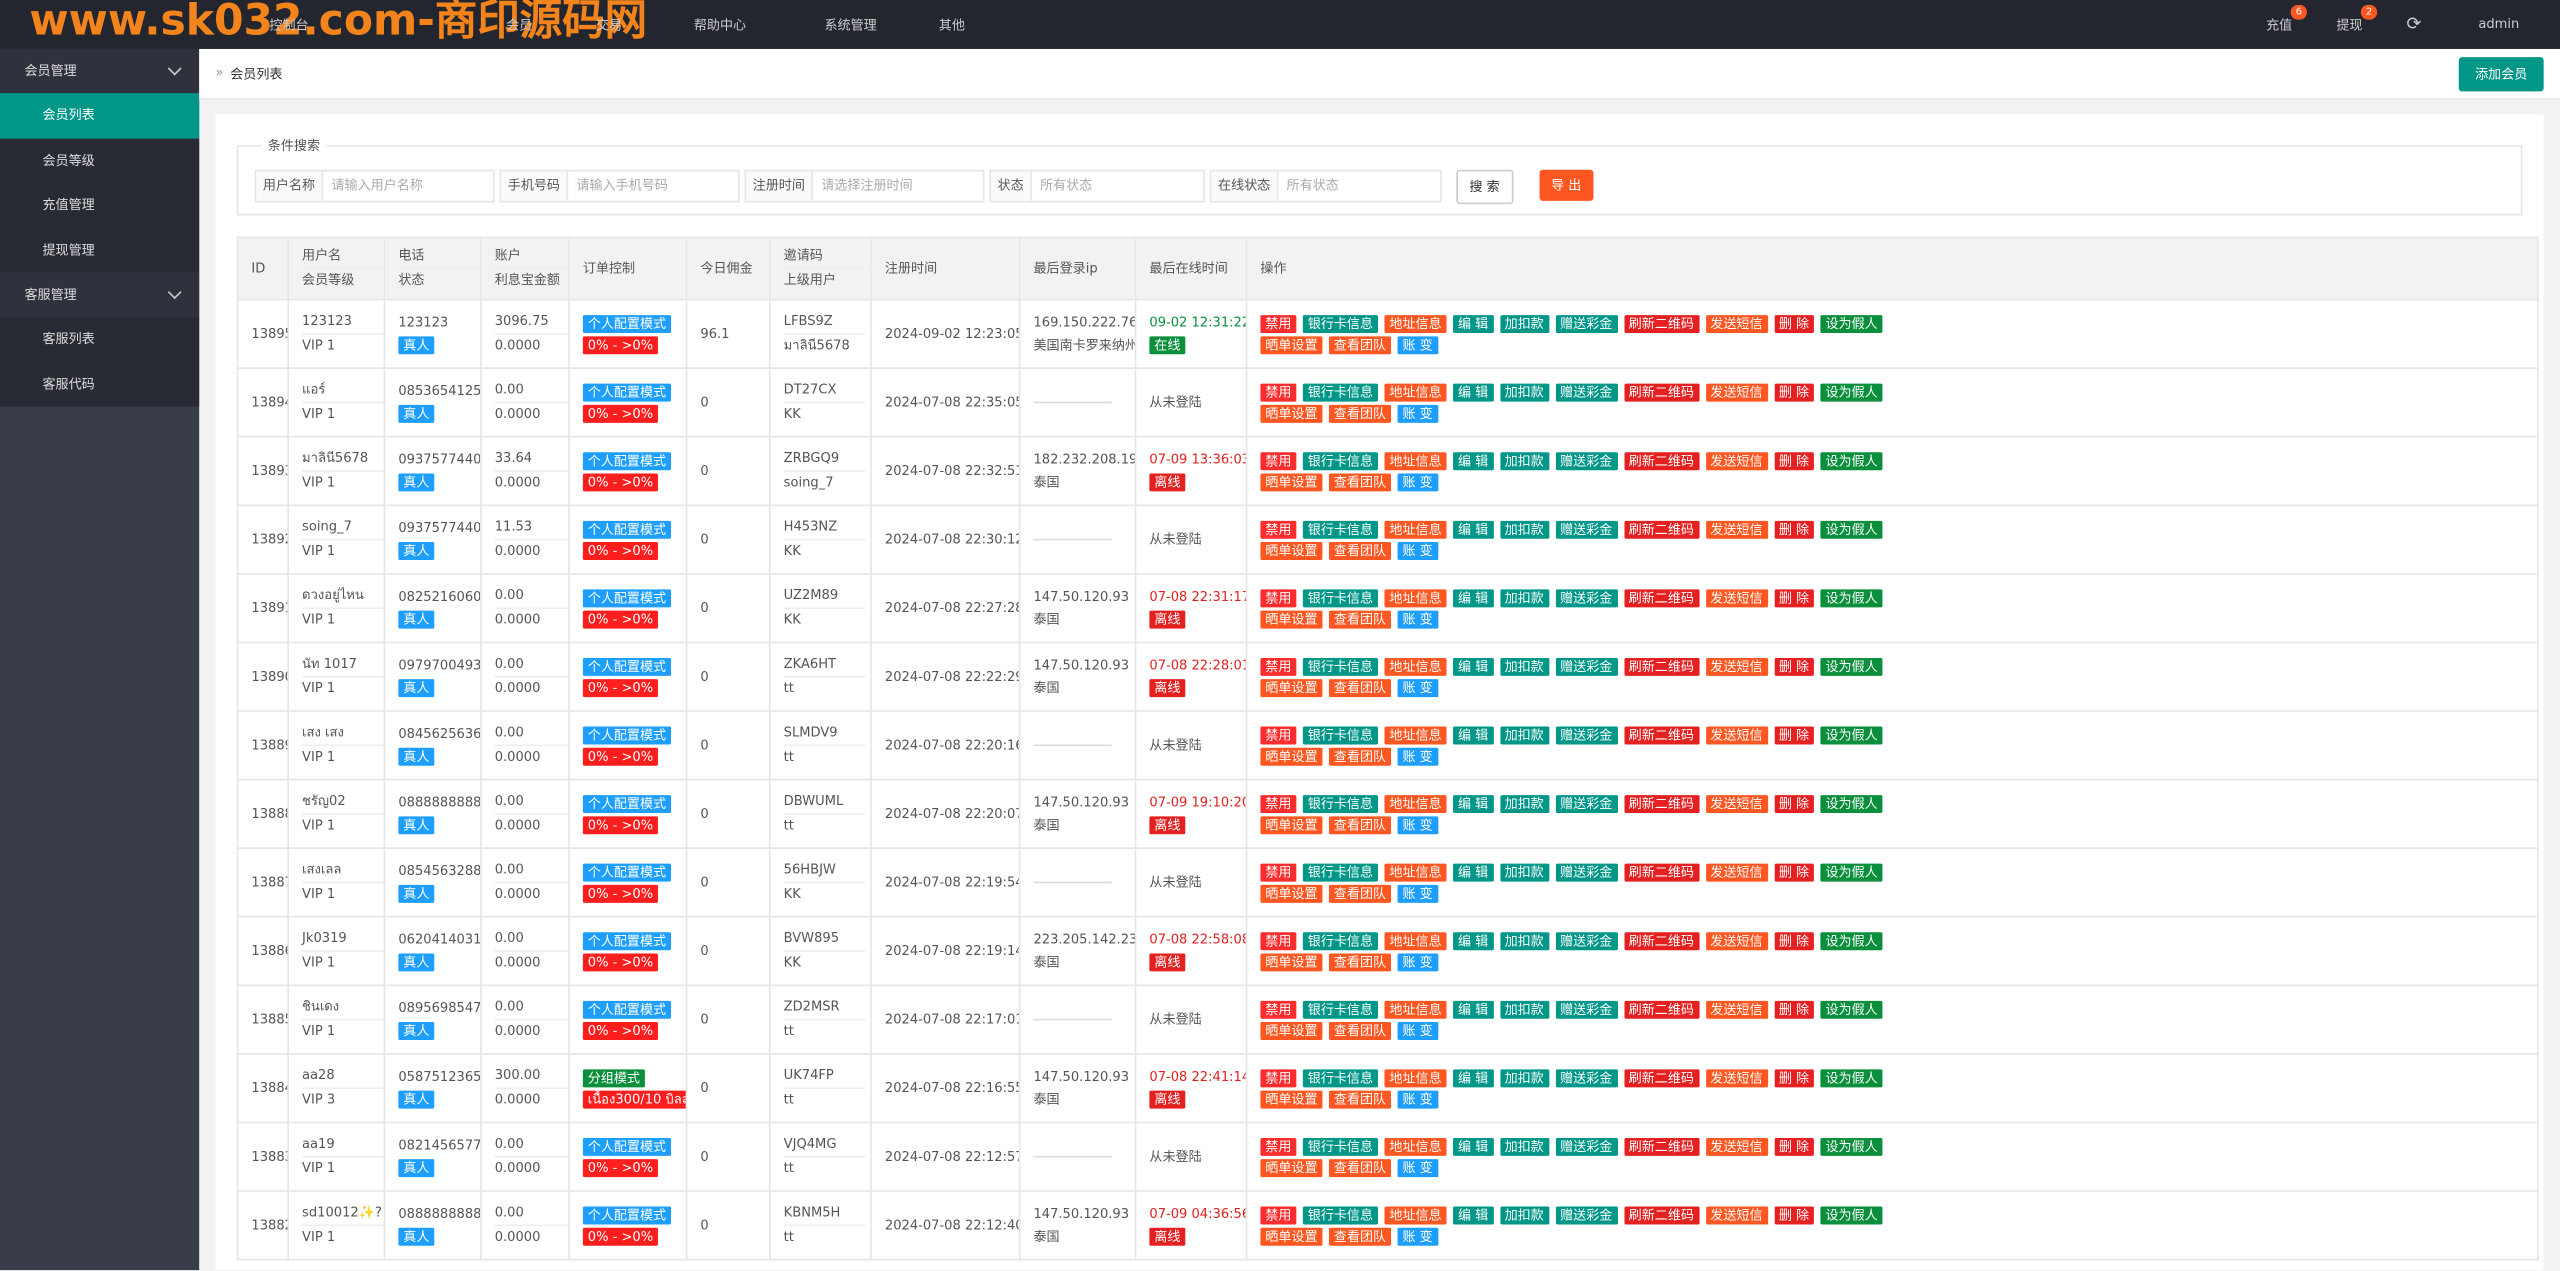 This screenshot has height=1271, width=2560. Describe the element at coordinates (1097, 186) in the screenshot. I see `search-field: 状态 所有状态` at that location.